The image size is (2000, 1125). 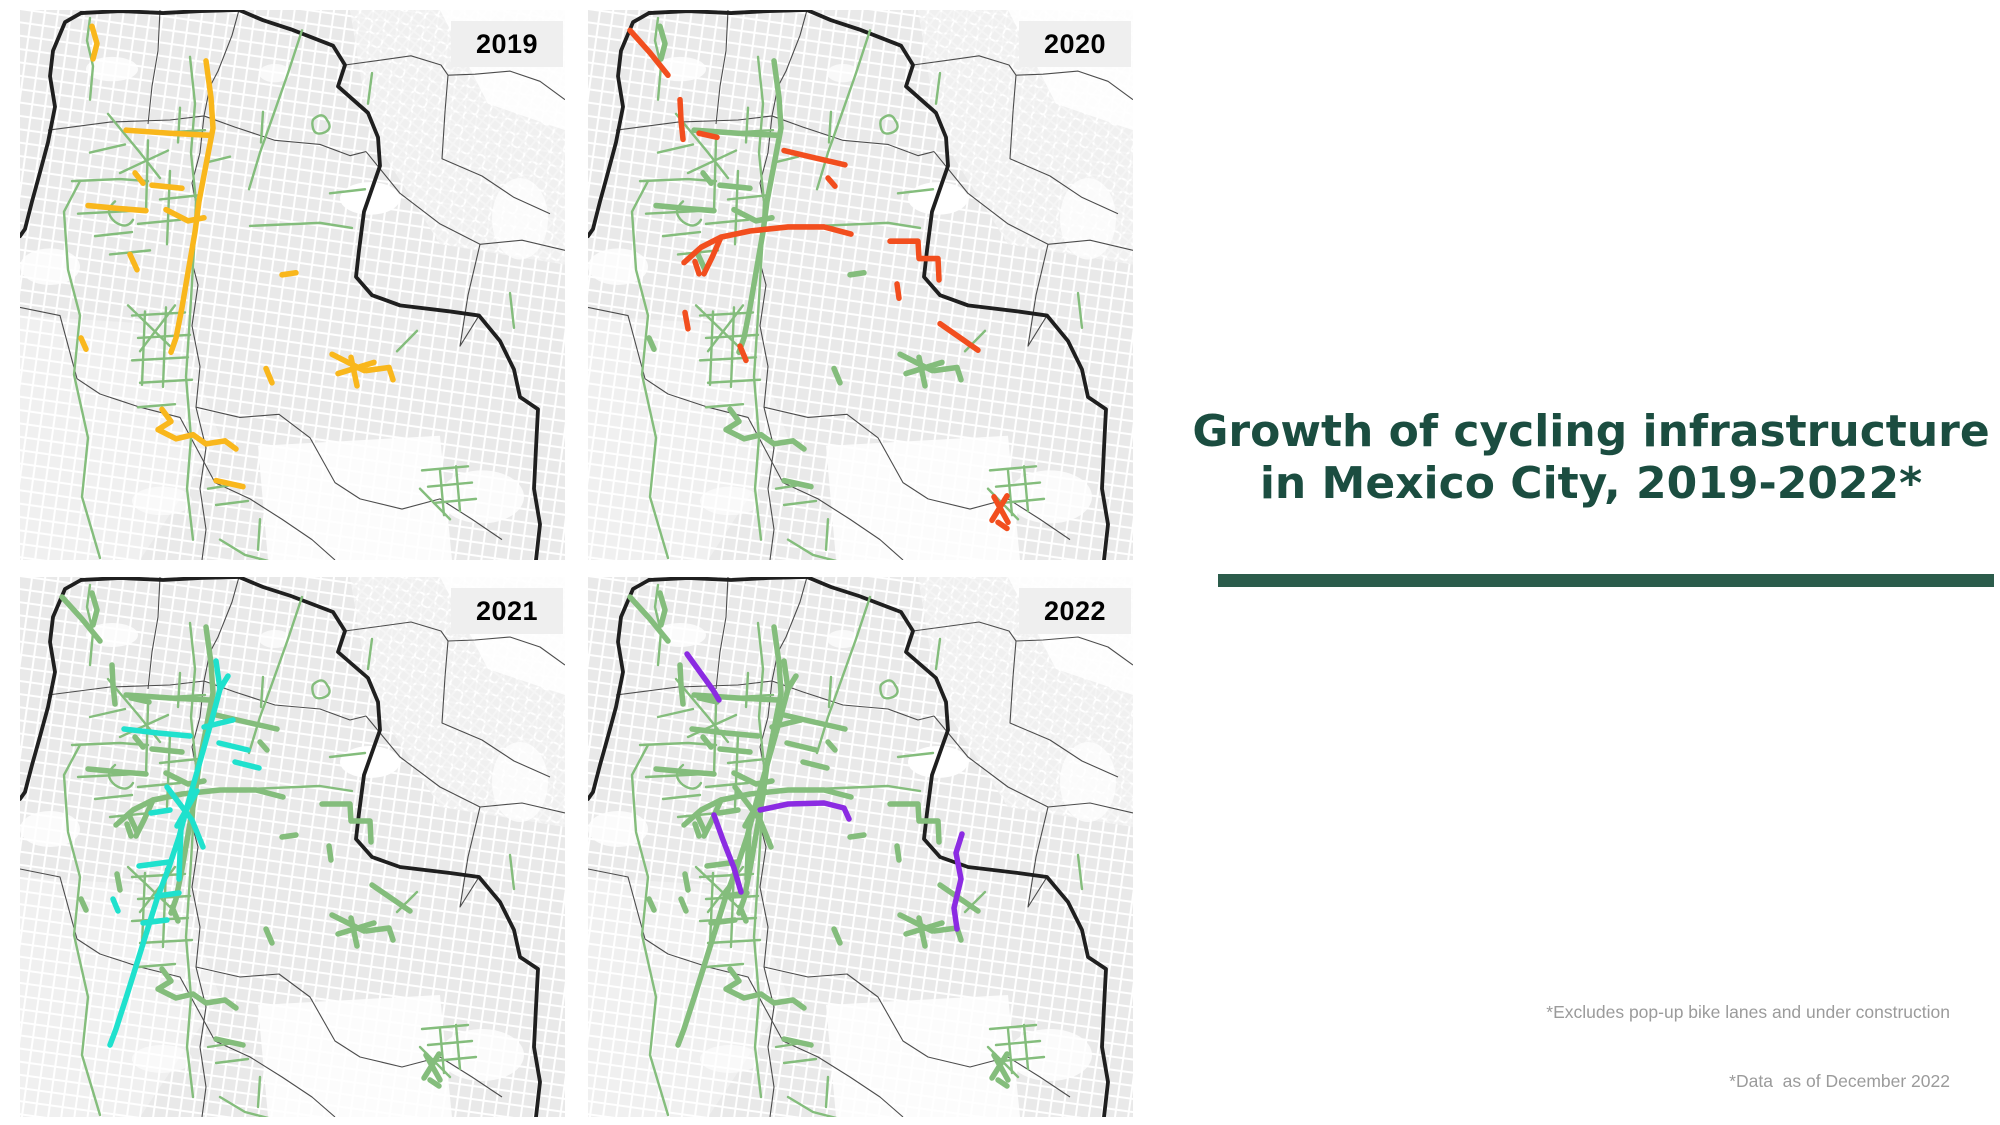 I want to click on page-title-line2: in Mexico City, 2019-2022*, so click(x=1591, y=483).